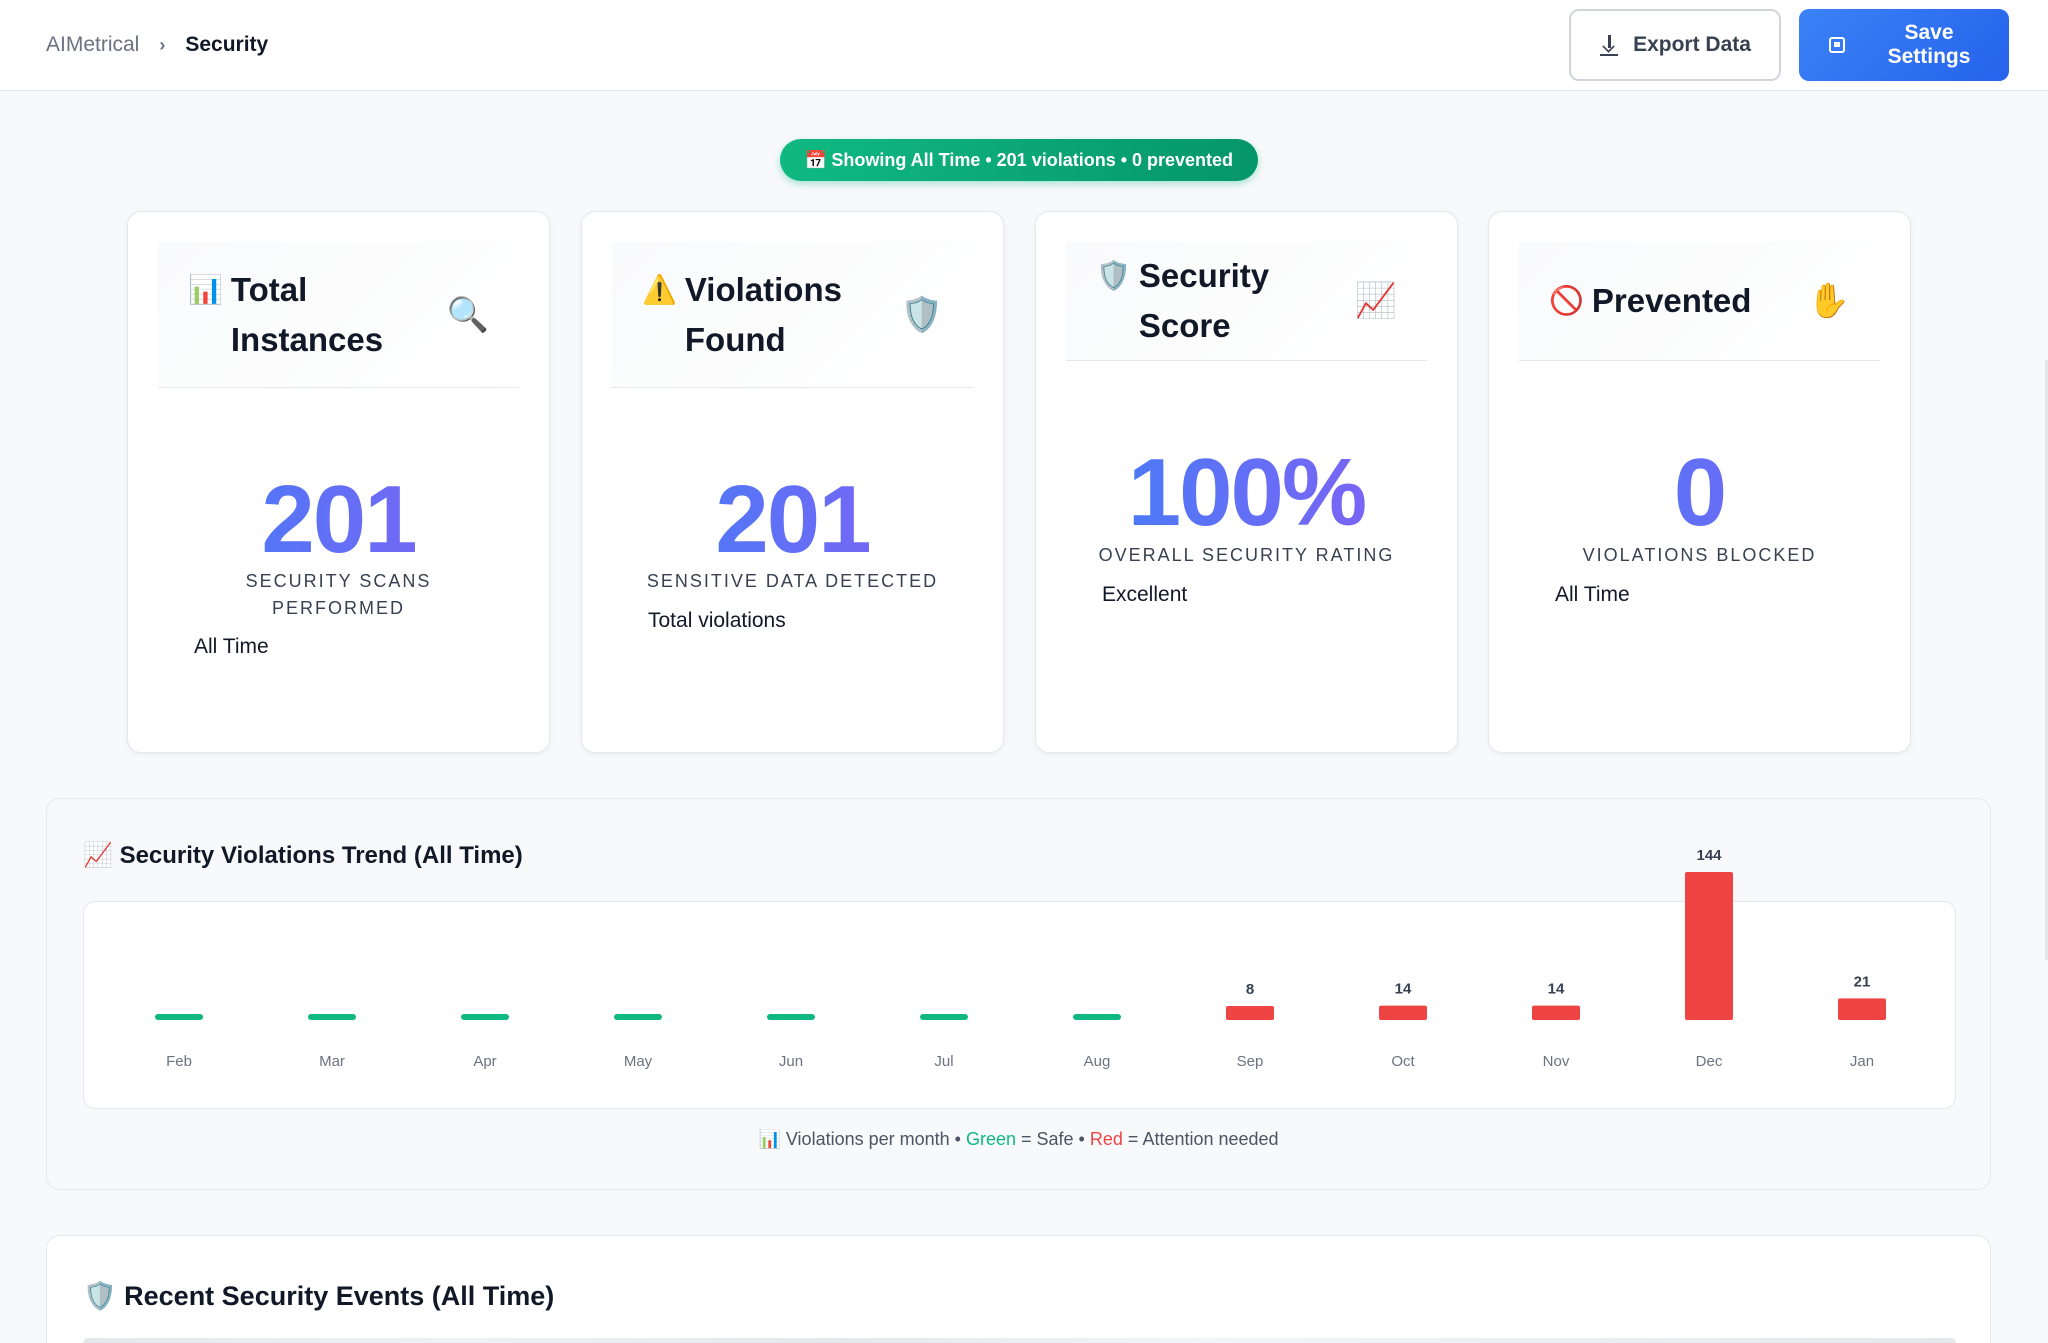 The width and height of the screenshot is (2048, 1343). Describe the element at coordinates (638, 1061) in the screenshot. I see `x-tick-label: May` at that location.